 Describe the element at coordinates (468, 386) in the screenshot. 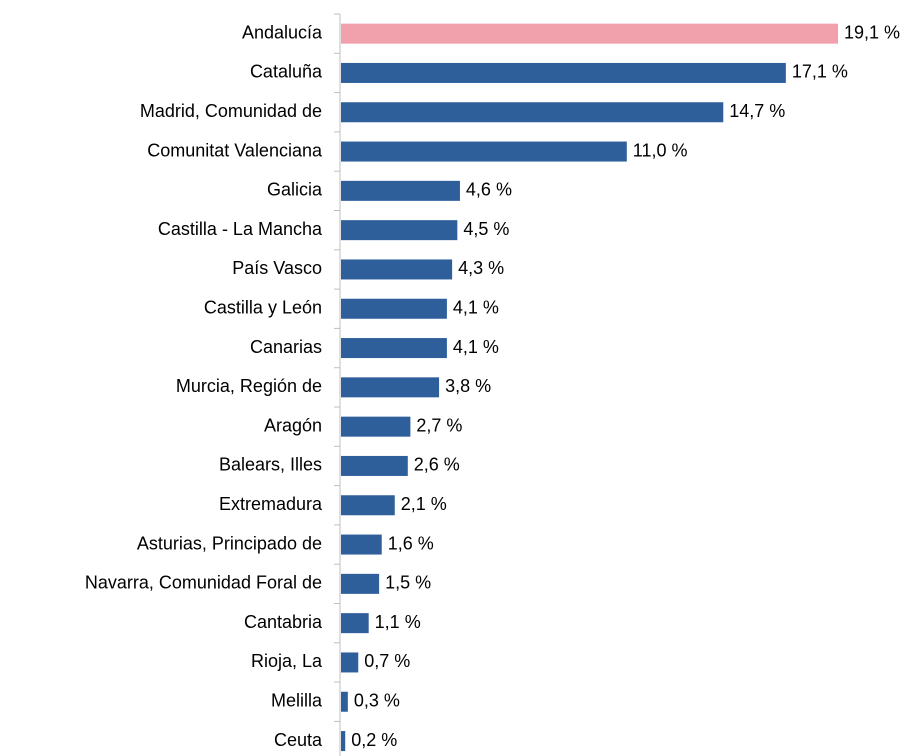

I see `value-label: 3,8 %` at that location.